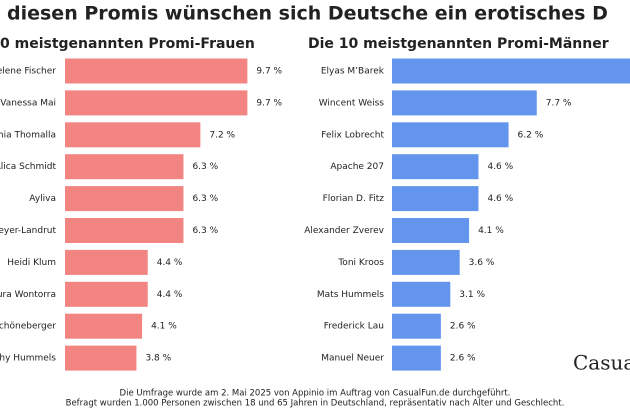  Describe the element at coordinates (28, 167) in the screenshot. I see `category-label: Alica Schmidt` at that location.